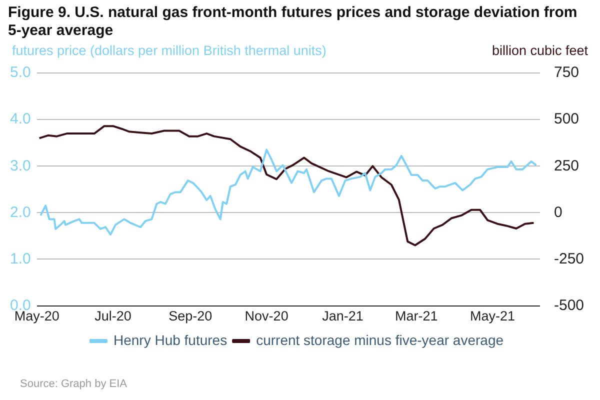  What do you see at coordinates (416, 316) in the screenshot?
I see `x-tick-label: Mar-21` at bounding box center [416, 316].